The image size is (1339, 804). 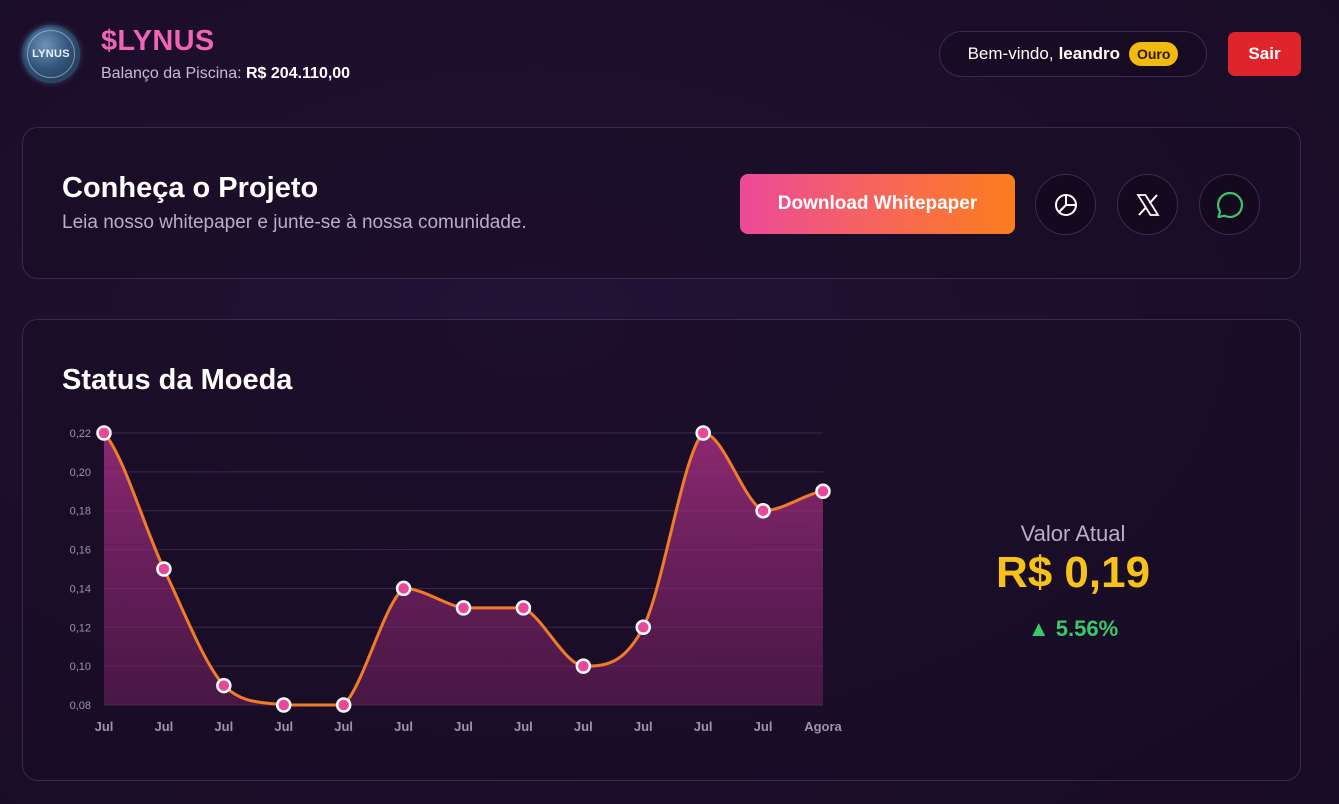 I want to click on pool-balance: Balanço da Piscina: R$ 204.110,00, so click(x=225, y=74).